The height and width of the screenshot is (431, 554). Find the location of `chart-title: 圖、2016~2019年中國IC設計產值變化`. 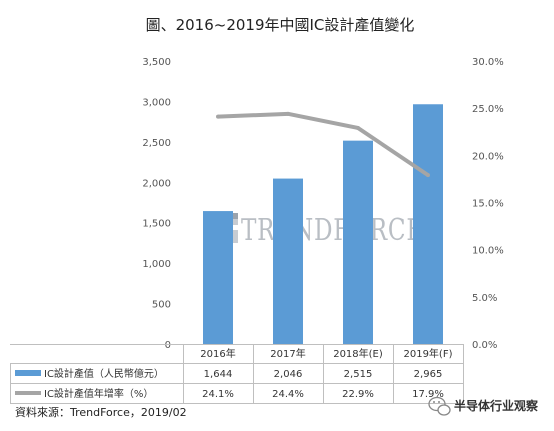

chart-title: 圖、2016~2019年中國IC設計產值變化 is located at coordinates (280, 25).